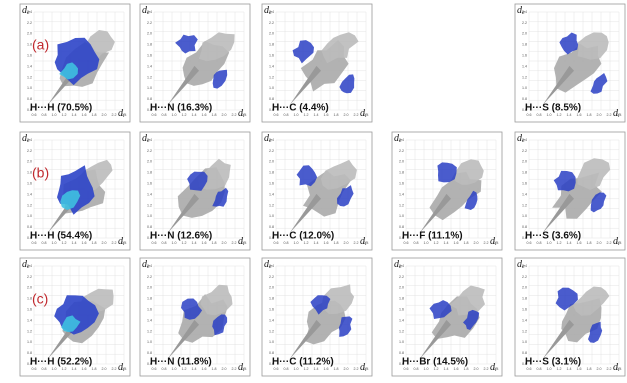 The width and height of the screenshot is (627, 383). What do you see at coordinates (61, 108) in the screenshot?
I see `contact-label: H···H (70.5%)` at bounding box center [61, 108].